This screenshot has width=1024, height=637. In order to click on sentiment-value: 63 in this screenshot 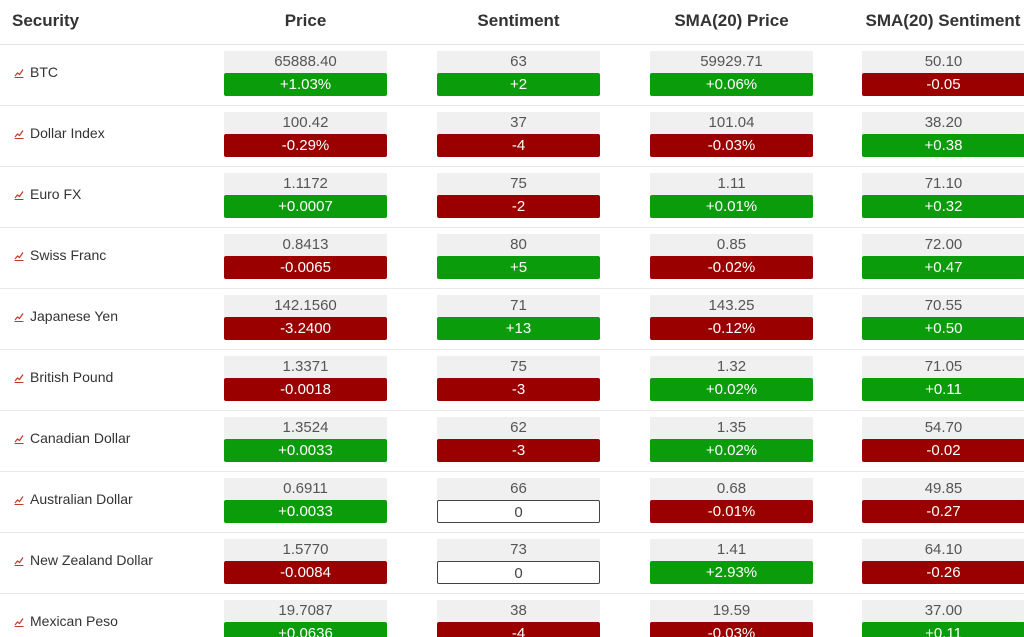, I will do `click(518, 62)`.